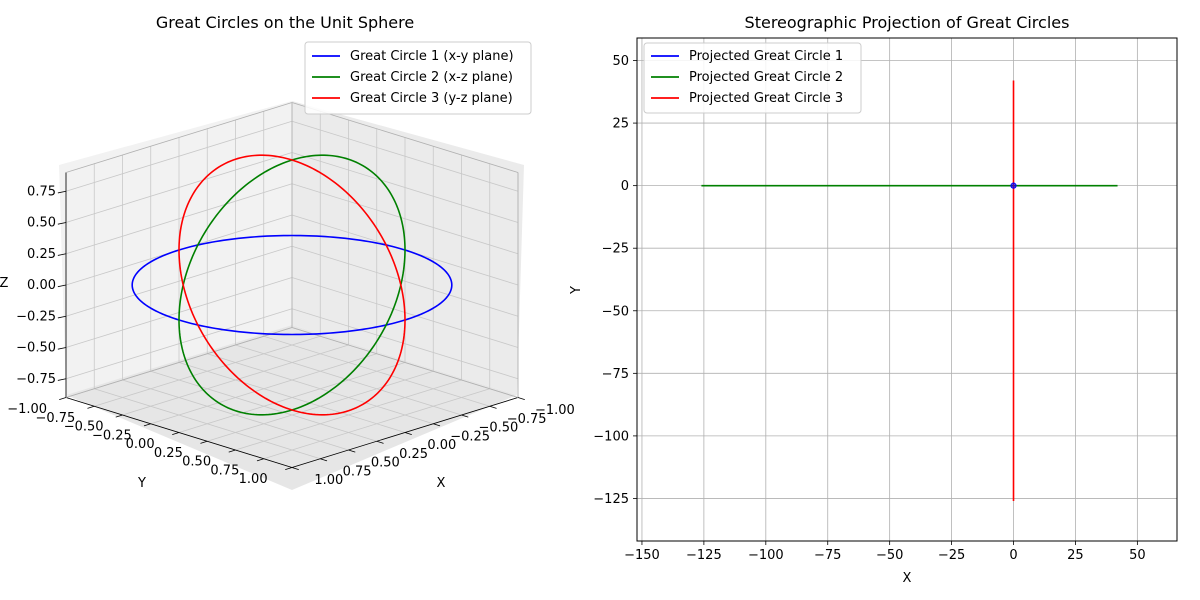 The width and height of the screenshot is (1200, 600). Describe the element at coordinates (253, 479) in the screenshot. I see `y-tick-label-3d-8: 1.00` at that location.